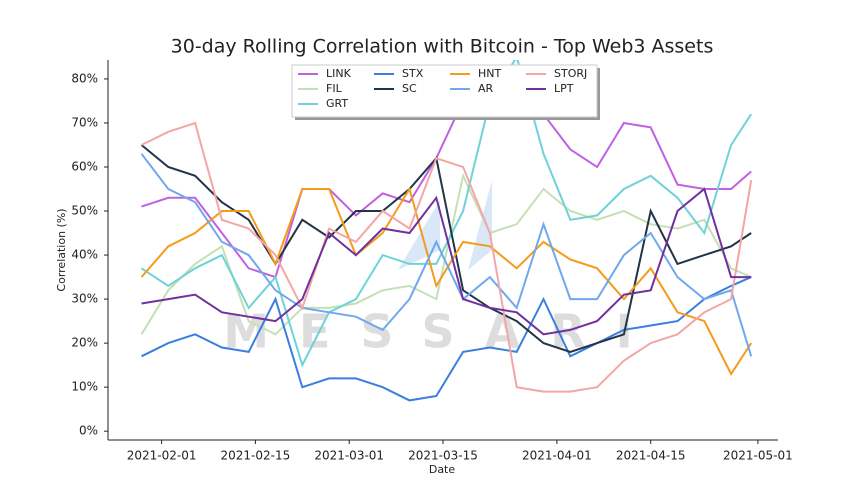 The height and width of the screenshot is (504, 864). Describe the element at coordinates (84, 387) in the screenshot. I see `y-tick-label: 10%` at that location.